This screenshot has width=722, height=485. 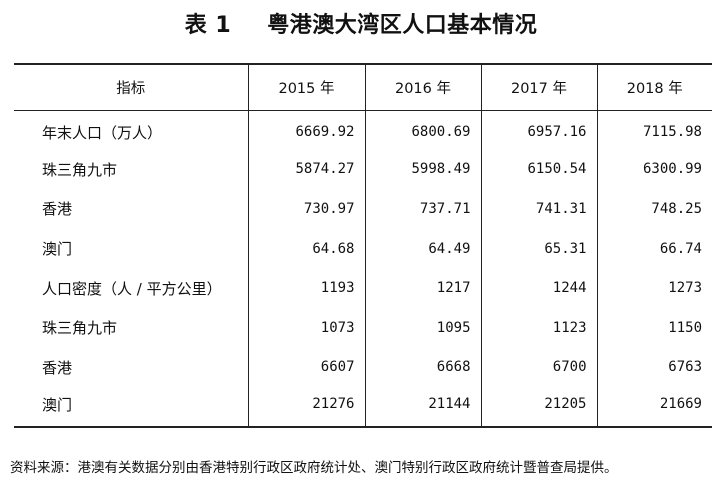 What do you see at coordinates (131, 87) in the screenshot?
I see `header-indicator: 指标` at bounding box center [131, 87].